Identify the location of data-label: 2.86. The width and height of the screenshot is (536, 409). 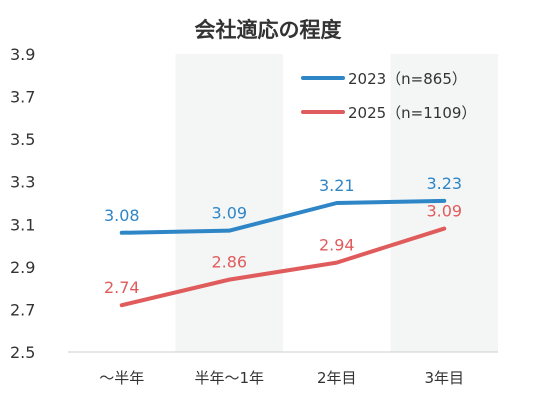
(229, 262).